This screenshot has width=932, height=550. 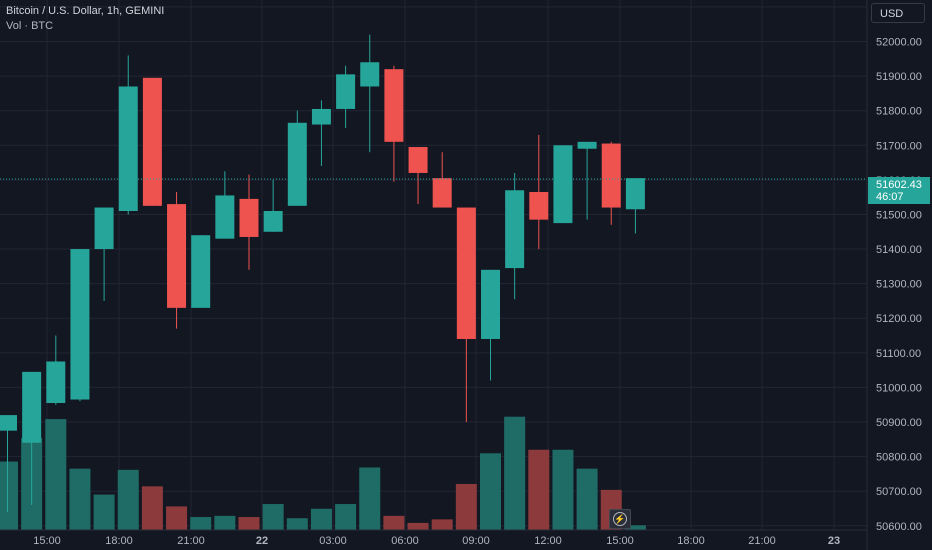 What do you see at coordinates (899, 285) in the screenshot?
I see `price-tick-label: 51300.00` at bounding box center [899, 285].